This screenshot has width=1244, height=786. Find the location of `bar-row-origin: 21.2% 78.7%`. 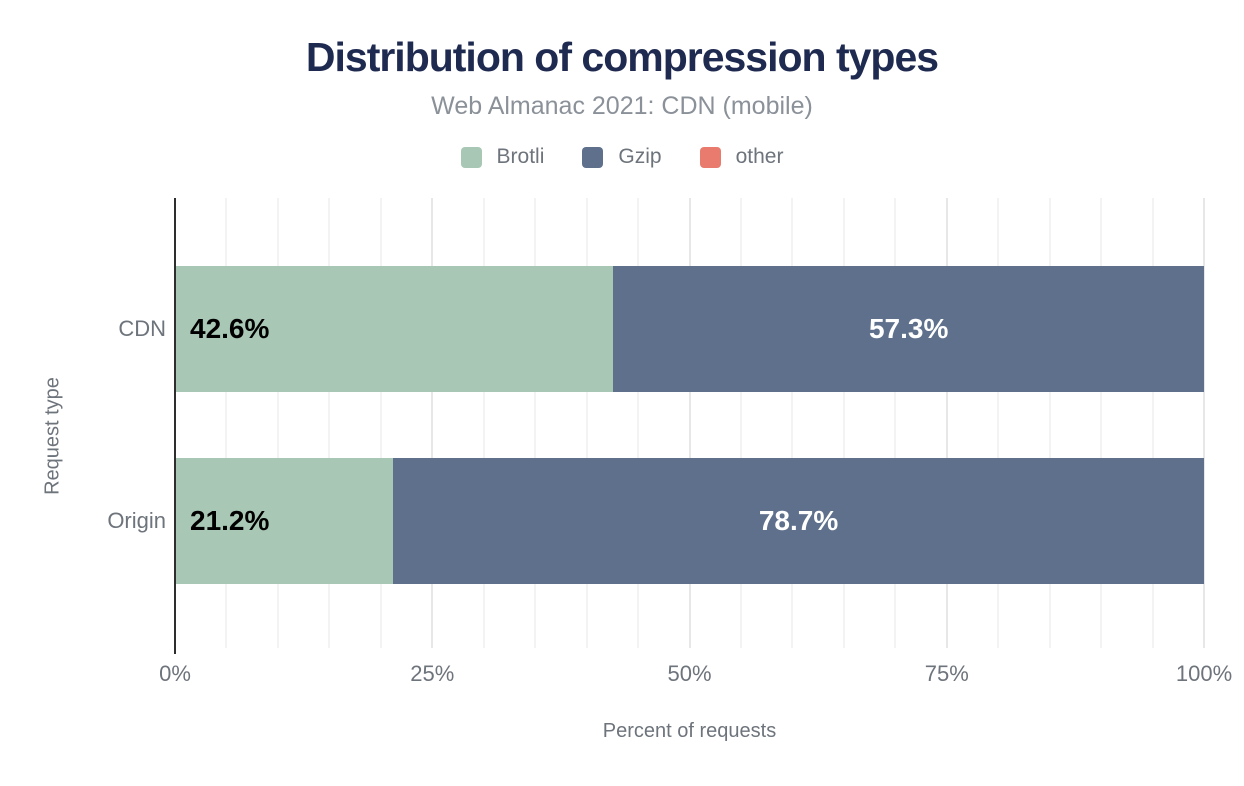

bar-row-origin: 21.2% 78.7% is located at coordinates (689, 521).